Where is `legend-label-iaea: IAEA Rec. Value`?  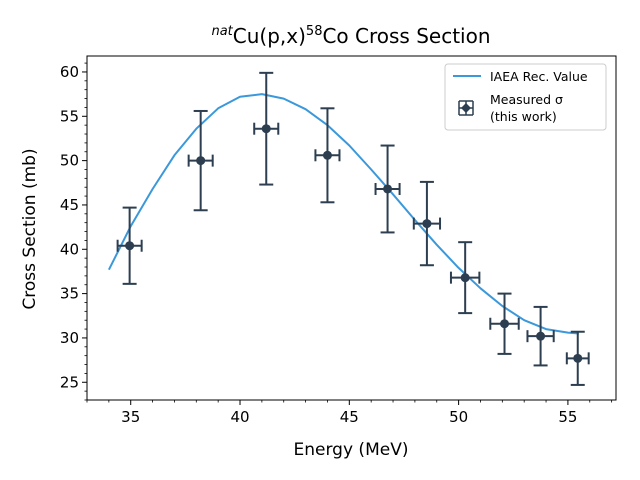 legend-label-iaea: IAEA Rec. Value is located at coordinates (539, 76).